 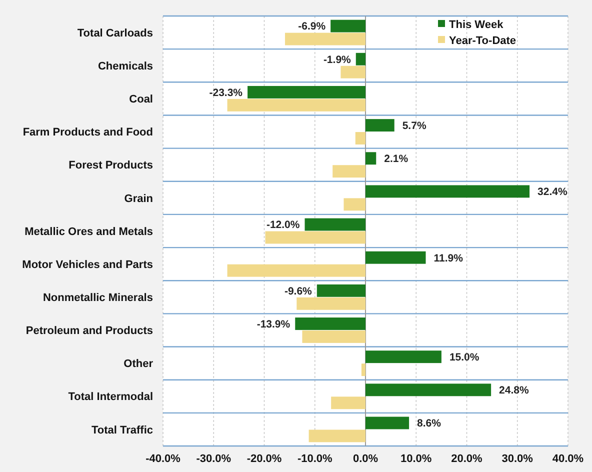 I want to click on data-label: 32.4%, so click(x=553, y=192).